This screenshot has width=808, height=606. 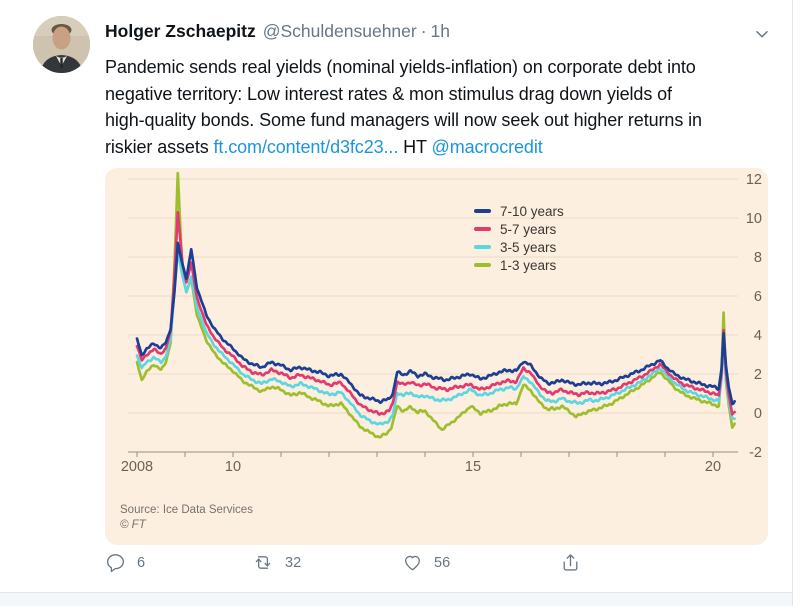 I want to click on avatar, so click(x=61, y=44).